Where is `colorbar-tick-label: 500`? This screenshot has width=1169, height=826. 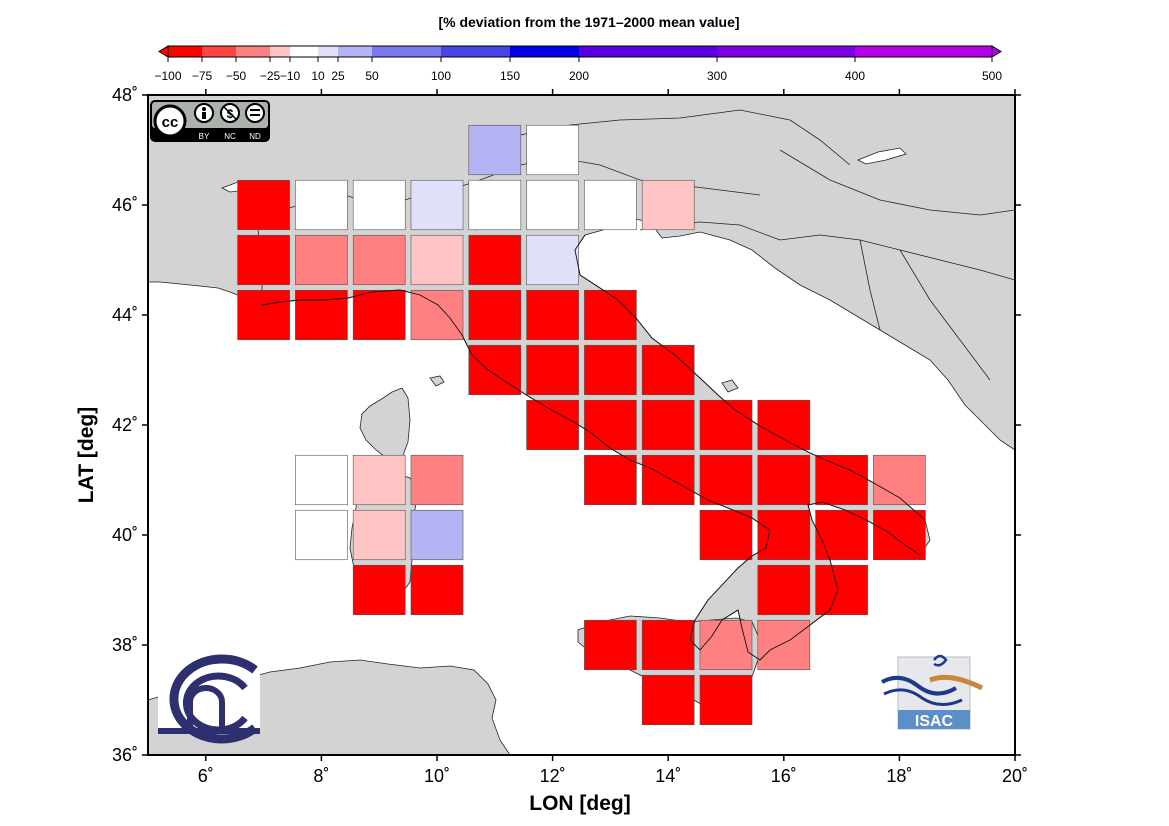 colorbar-tick-label: 500 is located at coordinates (992, 76).